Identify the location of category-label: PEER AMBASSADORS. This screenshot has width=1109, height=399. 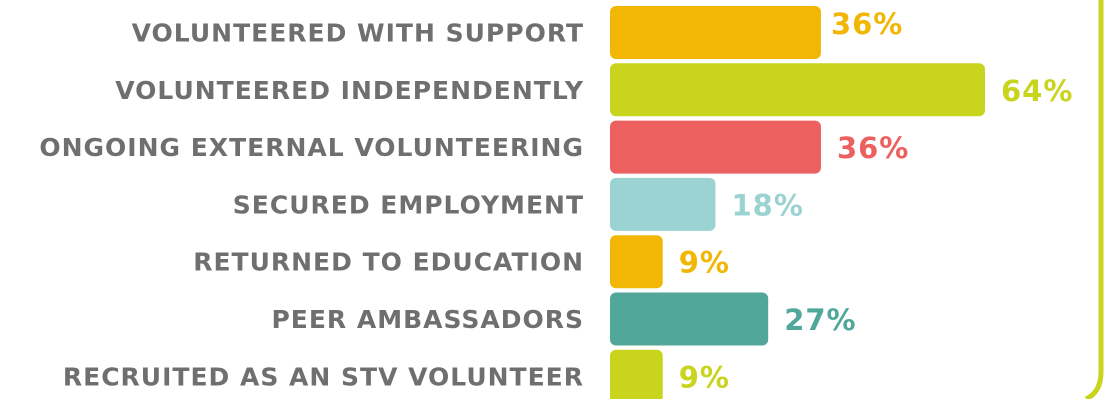
(427, 319).